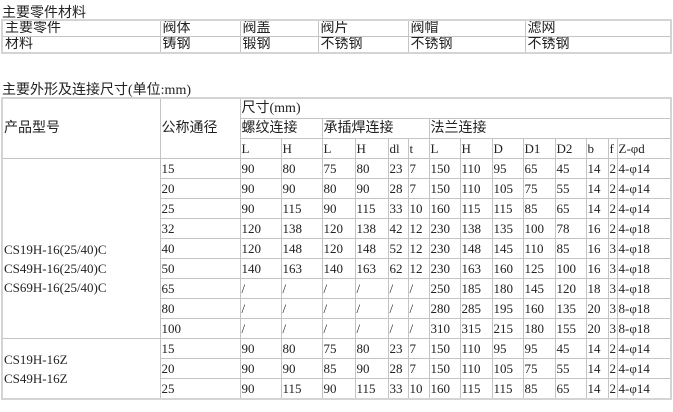 This screenshot has height=412, width=673. I want to click on model-name: CS19H-16Z, so click(36, 359).